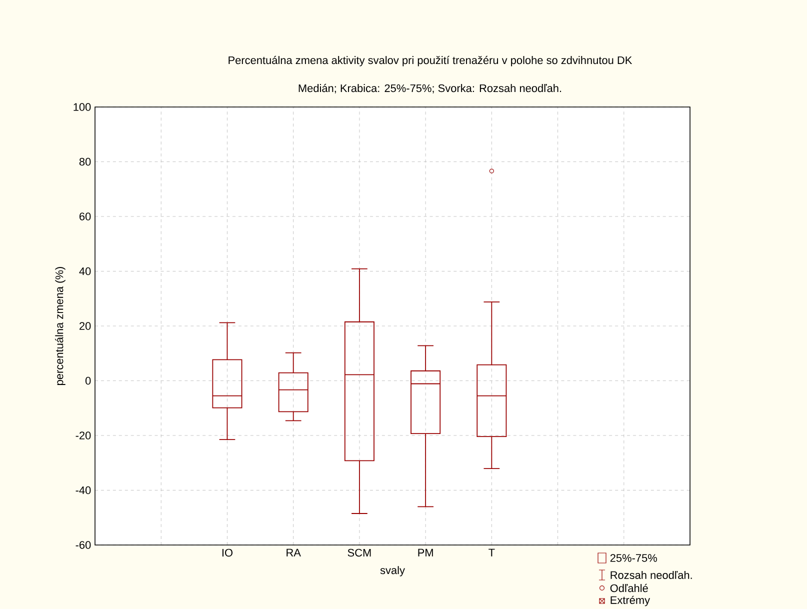  What do you see at coordinates (651, 575) in the screenshot?
I see `text: Rozsah neodľah.` at bounding box center [651, 575].